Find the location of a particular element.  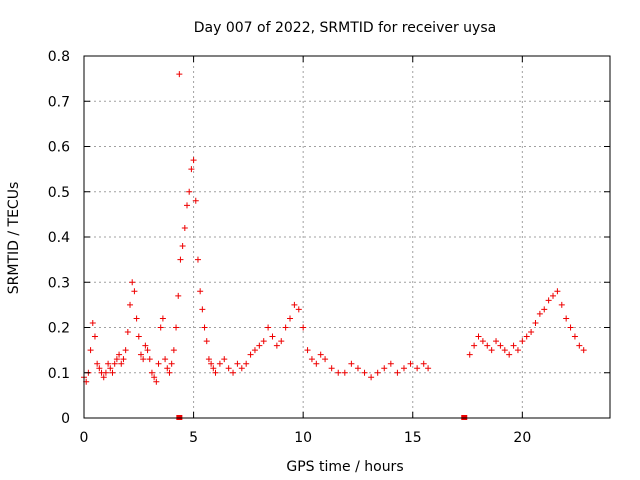

x-tick-label: 5 is located at coordinates (193, 438).